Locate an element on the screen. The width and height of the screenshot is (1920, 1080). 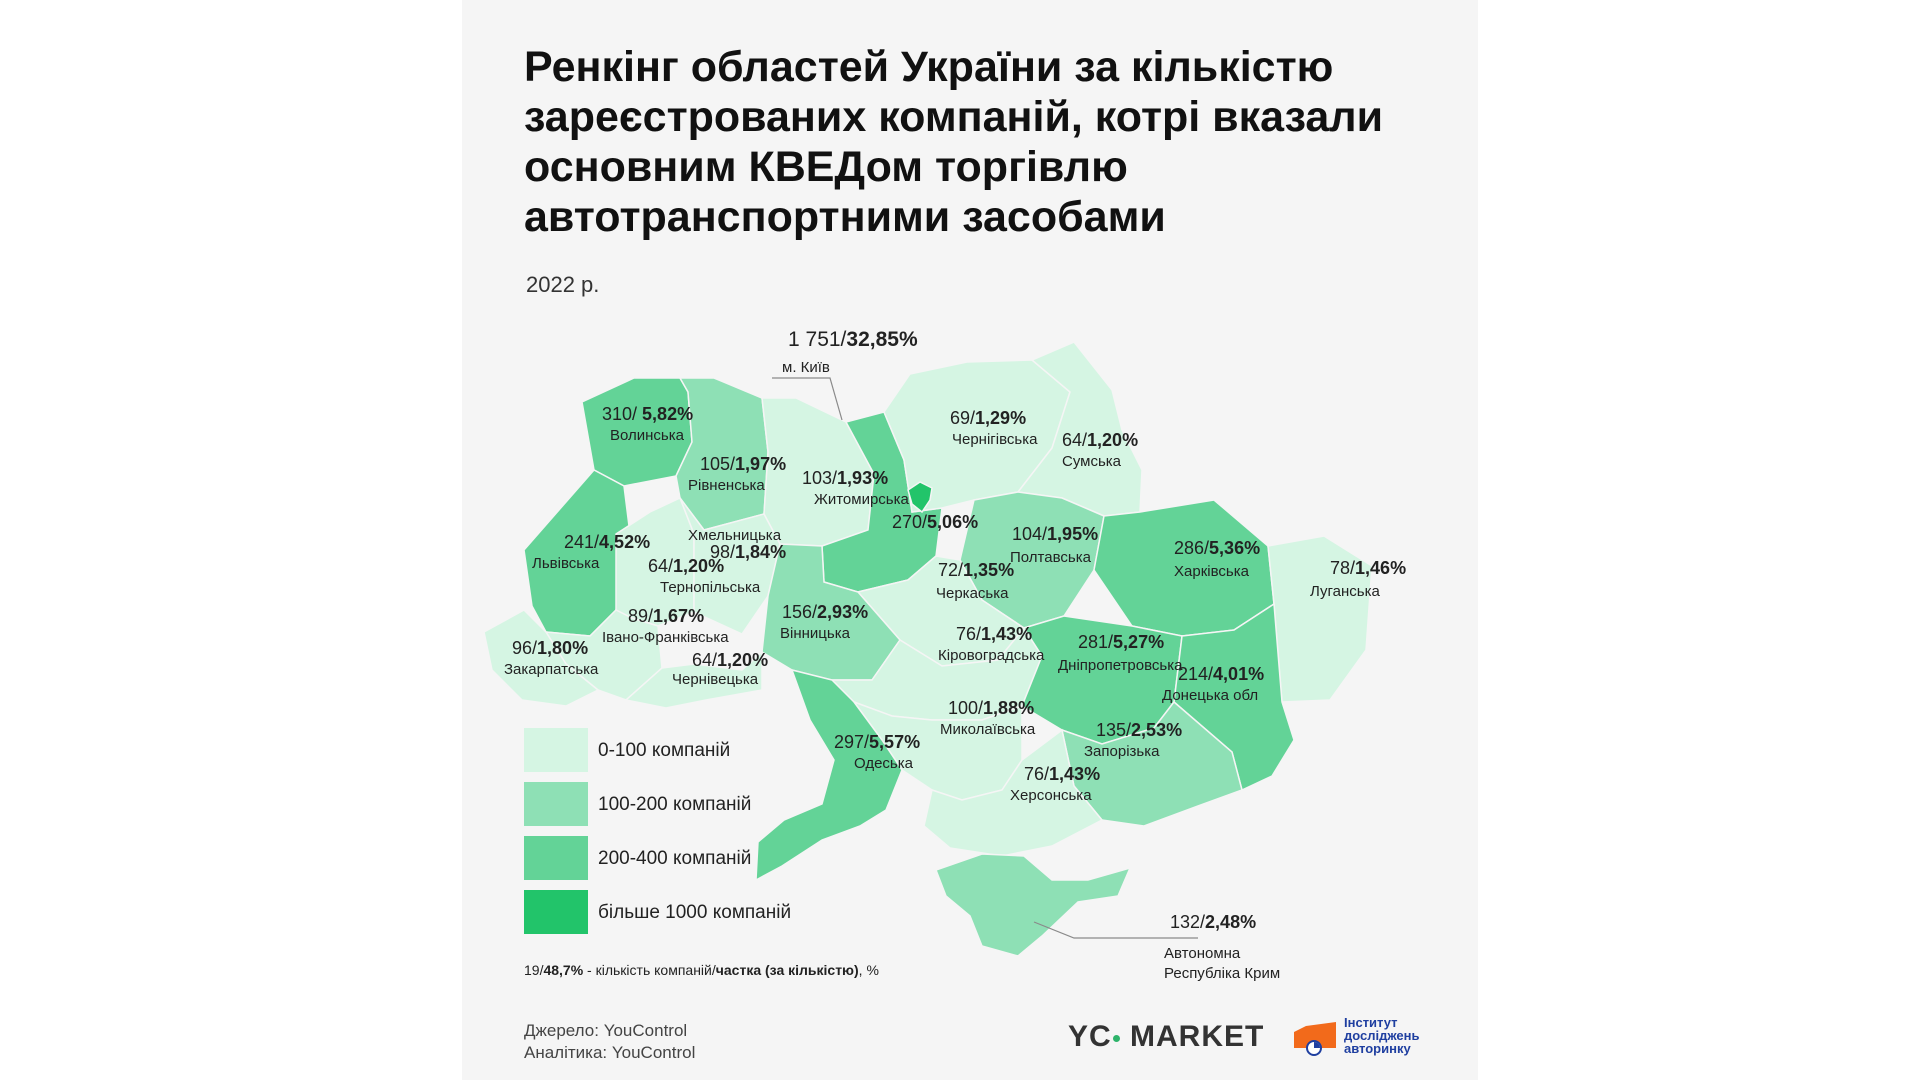
kyiv-leader-line is located at coordinates (807, 399).